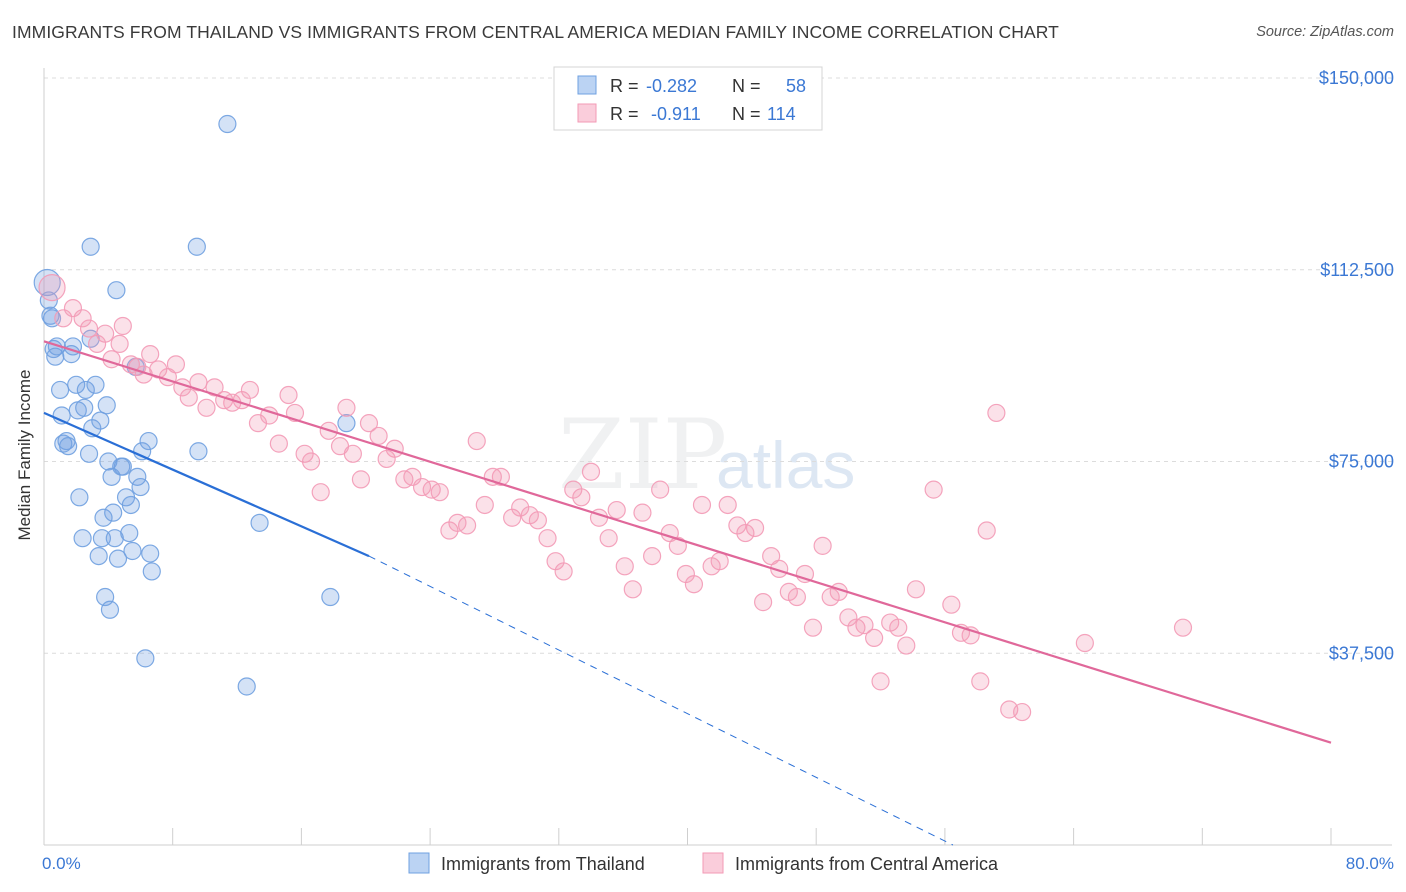 The height and width of the screenshot is (892, 1406). Describe the element at coordinates (1361, 462) in the screenshot. I see `y-tick-label: $75,000` at that location.